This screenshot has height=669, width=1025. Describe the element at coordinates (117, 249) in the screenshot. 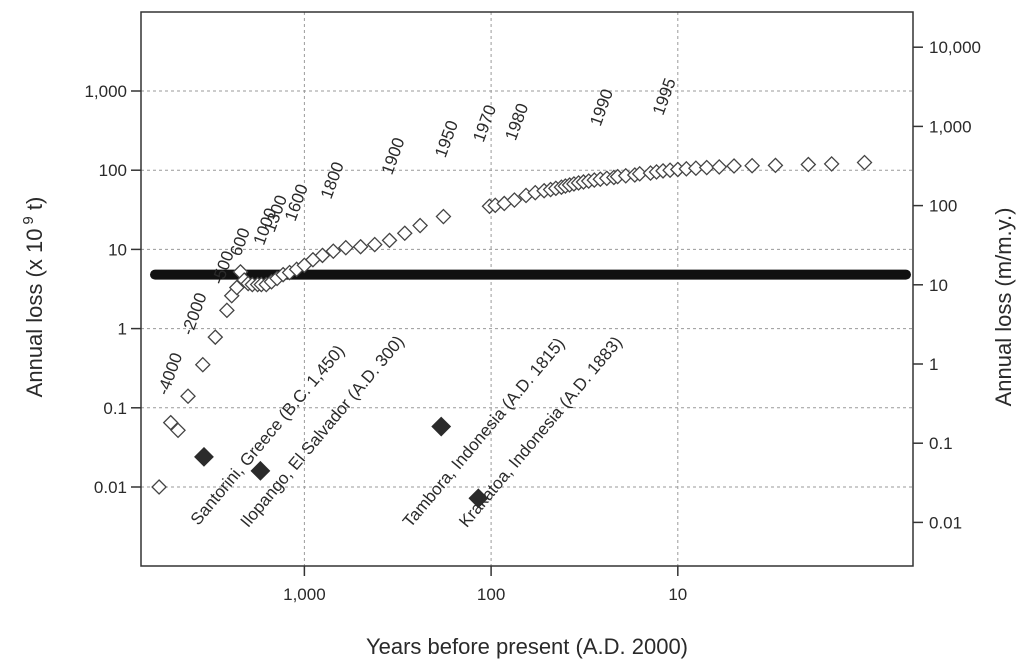

I see `y-left-tick-label: 10` at that location.